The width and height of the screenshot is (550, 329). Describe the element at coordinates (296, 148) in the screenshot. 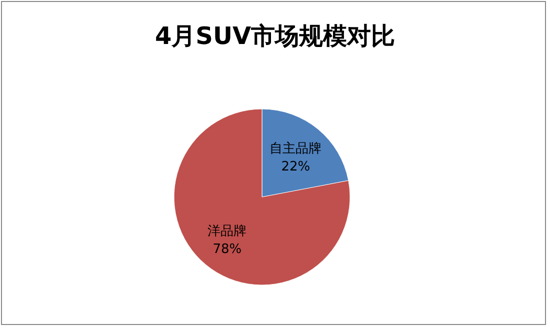

I see `slice-label: 自主品牌` at that location.